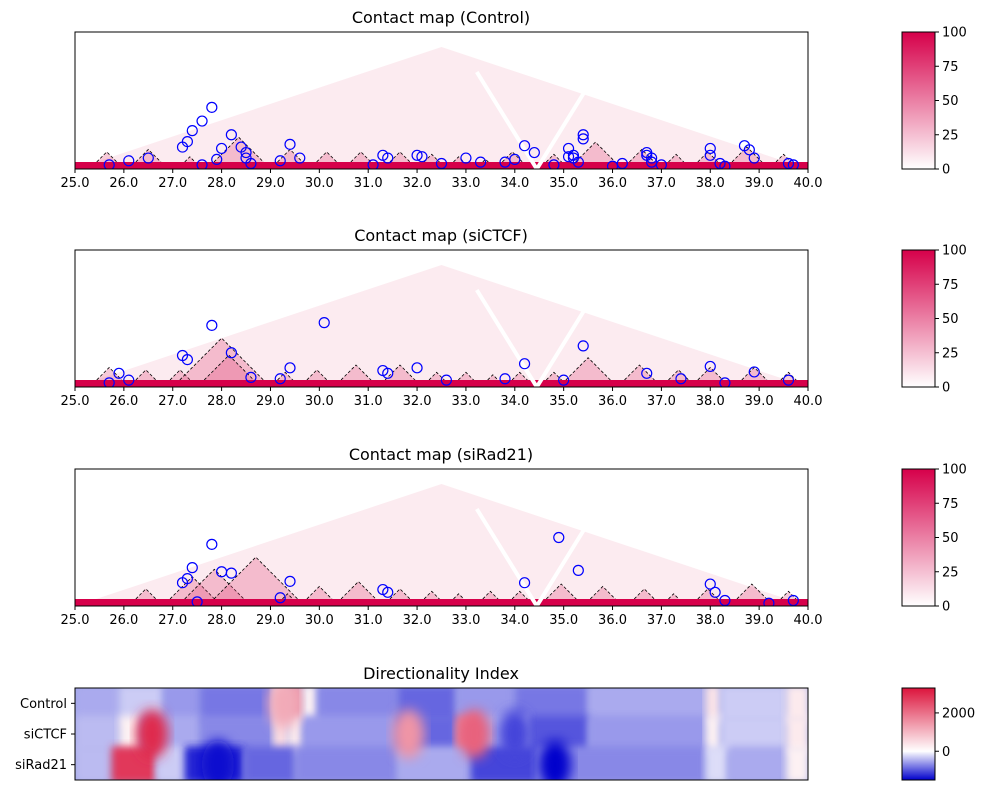  Describe the element at coordinates (514, 183) in the screenshot. I see `x-tick-label: 34.0` at that location.